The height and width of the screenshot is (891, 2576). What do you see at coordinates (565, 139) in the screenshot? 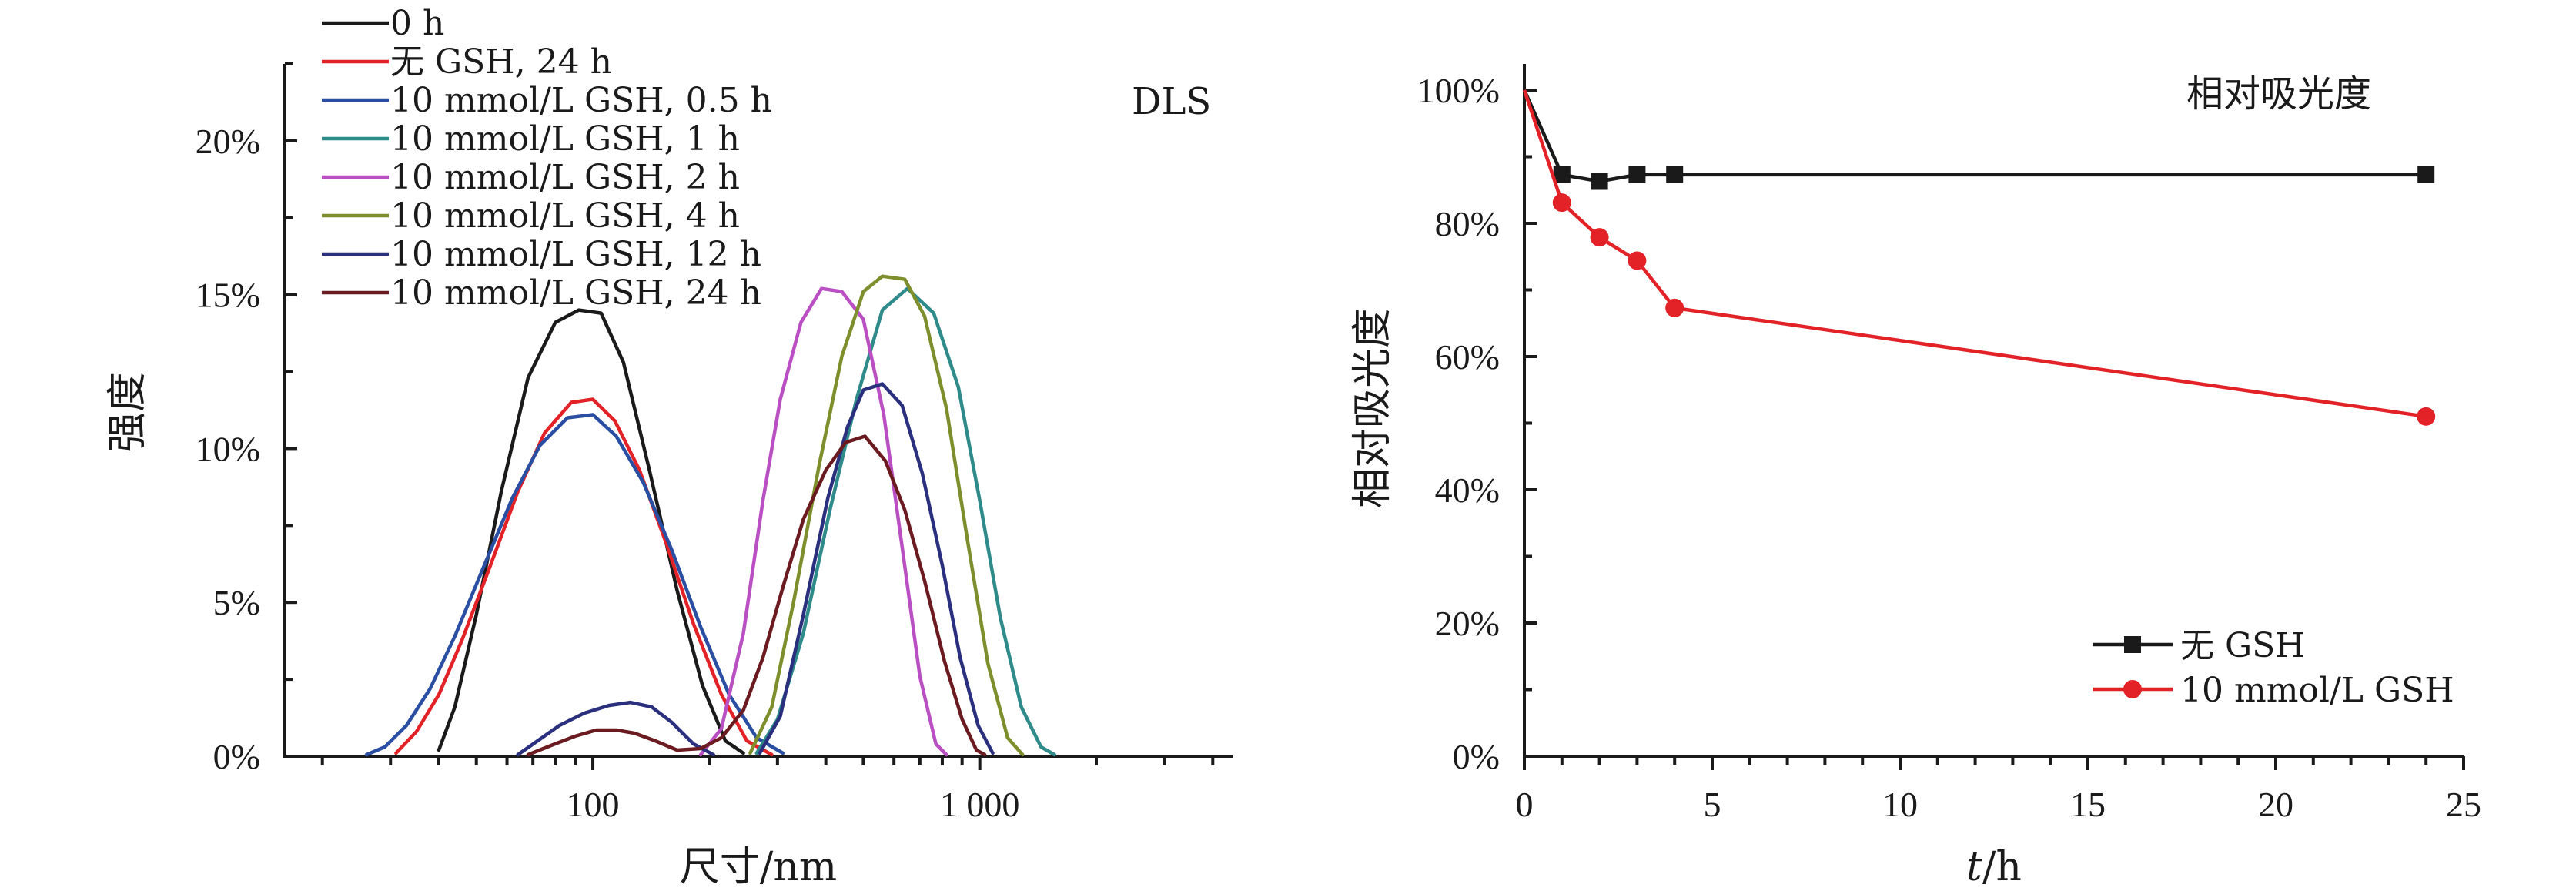
I see `dls-legend-label: 10 mmol/L GSH, 1 h` at bounding box center [565, 139].